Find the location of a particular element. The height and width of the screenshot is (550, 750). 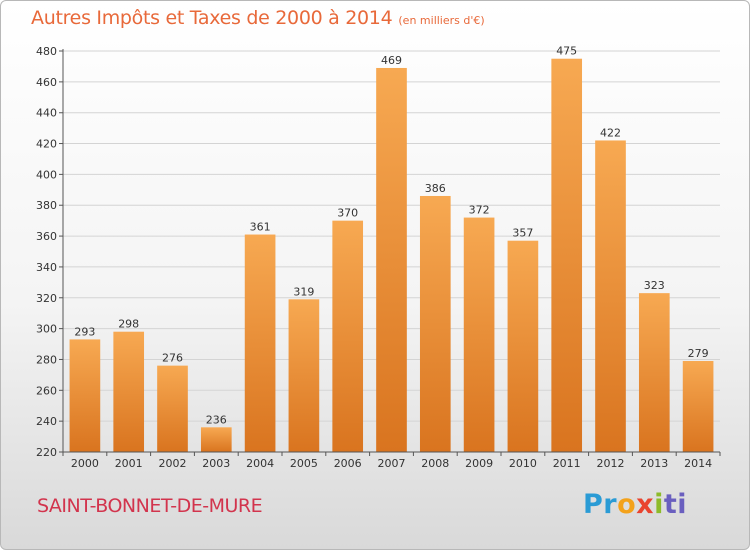

logo-part-2: o is located at coordinates (627, 504).